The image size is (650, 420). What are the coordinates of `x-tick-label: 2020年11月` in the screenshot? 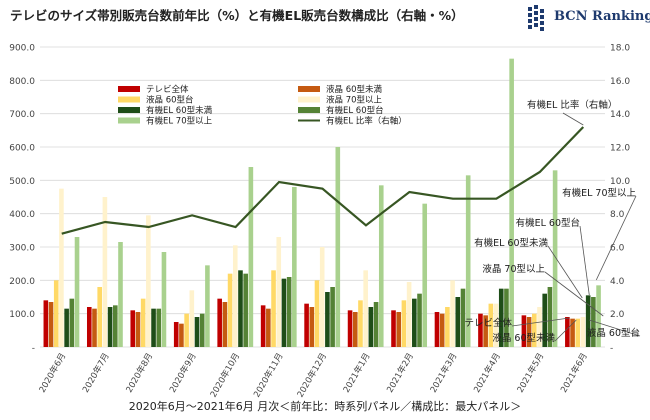 It's located at (268, 375).